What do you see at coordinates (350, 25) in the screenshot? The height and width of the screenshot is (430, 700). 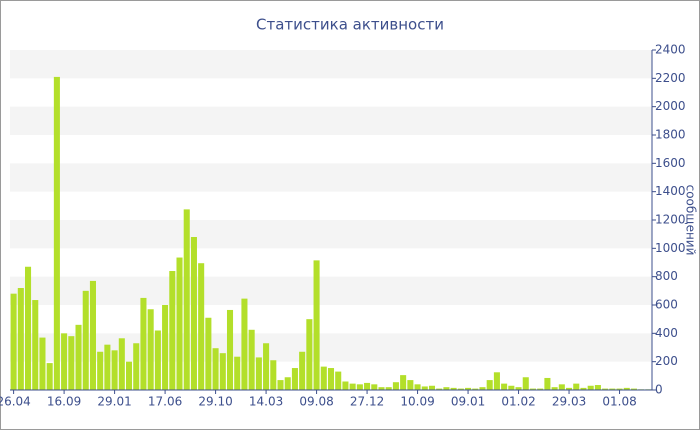 I see `chart-title: Статистика активности` at bounding box center [350, 25].